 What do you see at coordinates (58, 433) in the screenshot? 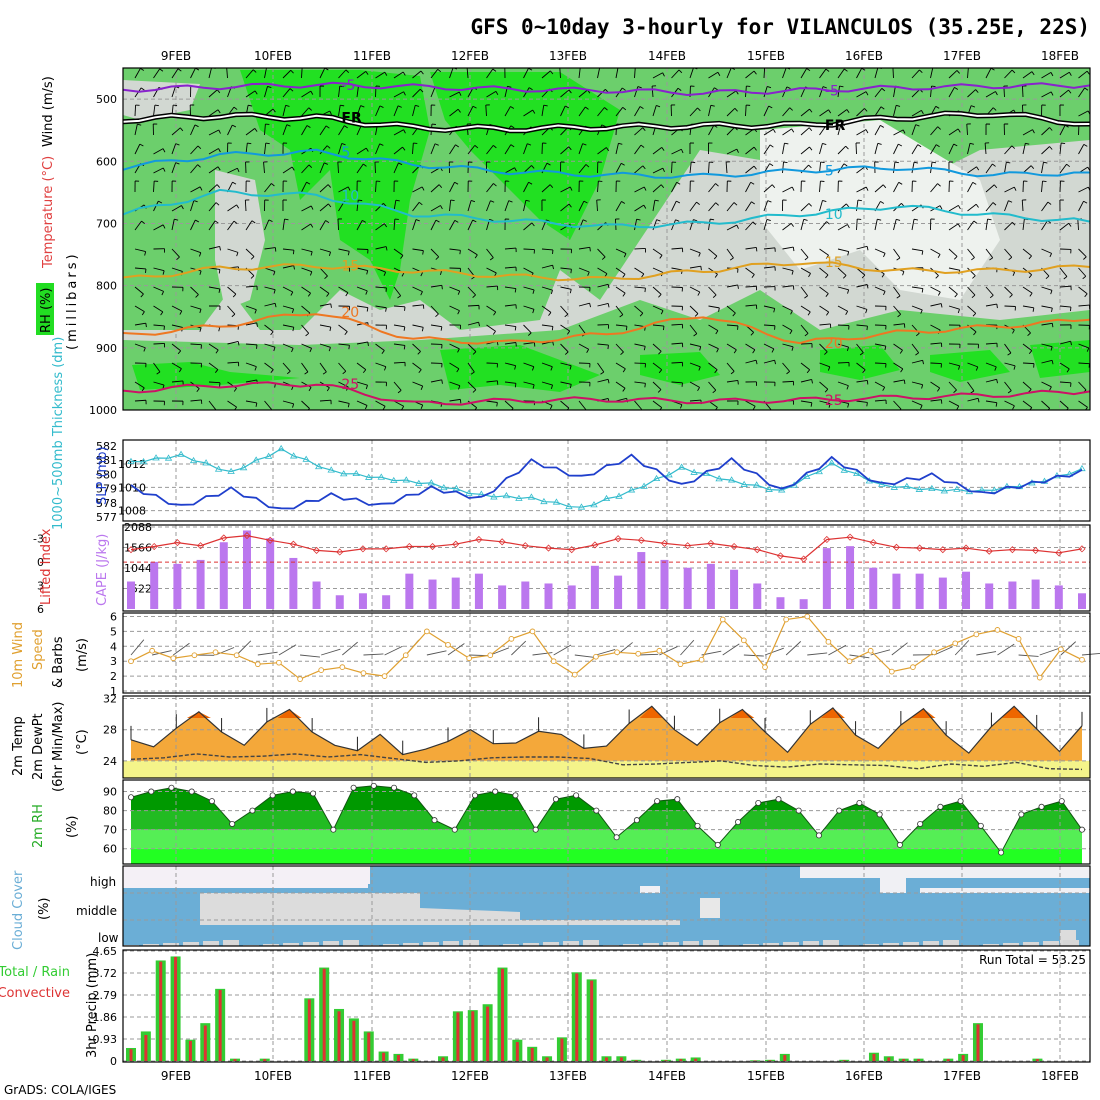
I see `thickness-label: 1000~500mb Thickness (dm)` at bounding box center [58, 433].